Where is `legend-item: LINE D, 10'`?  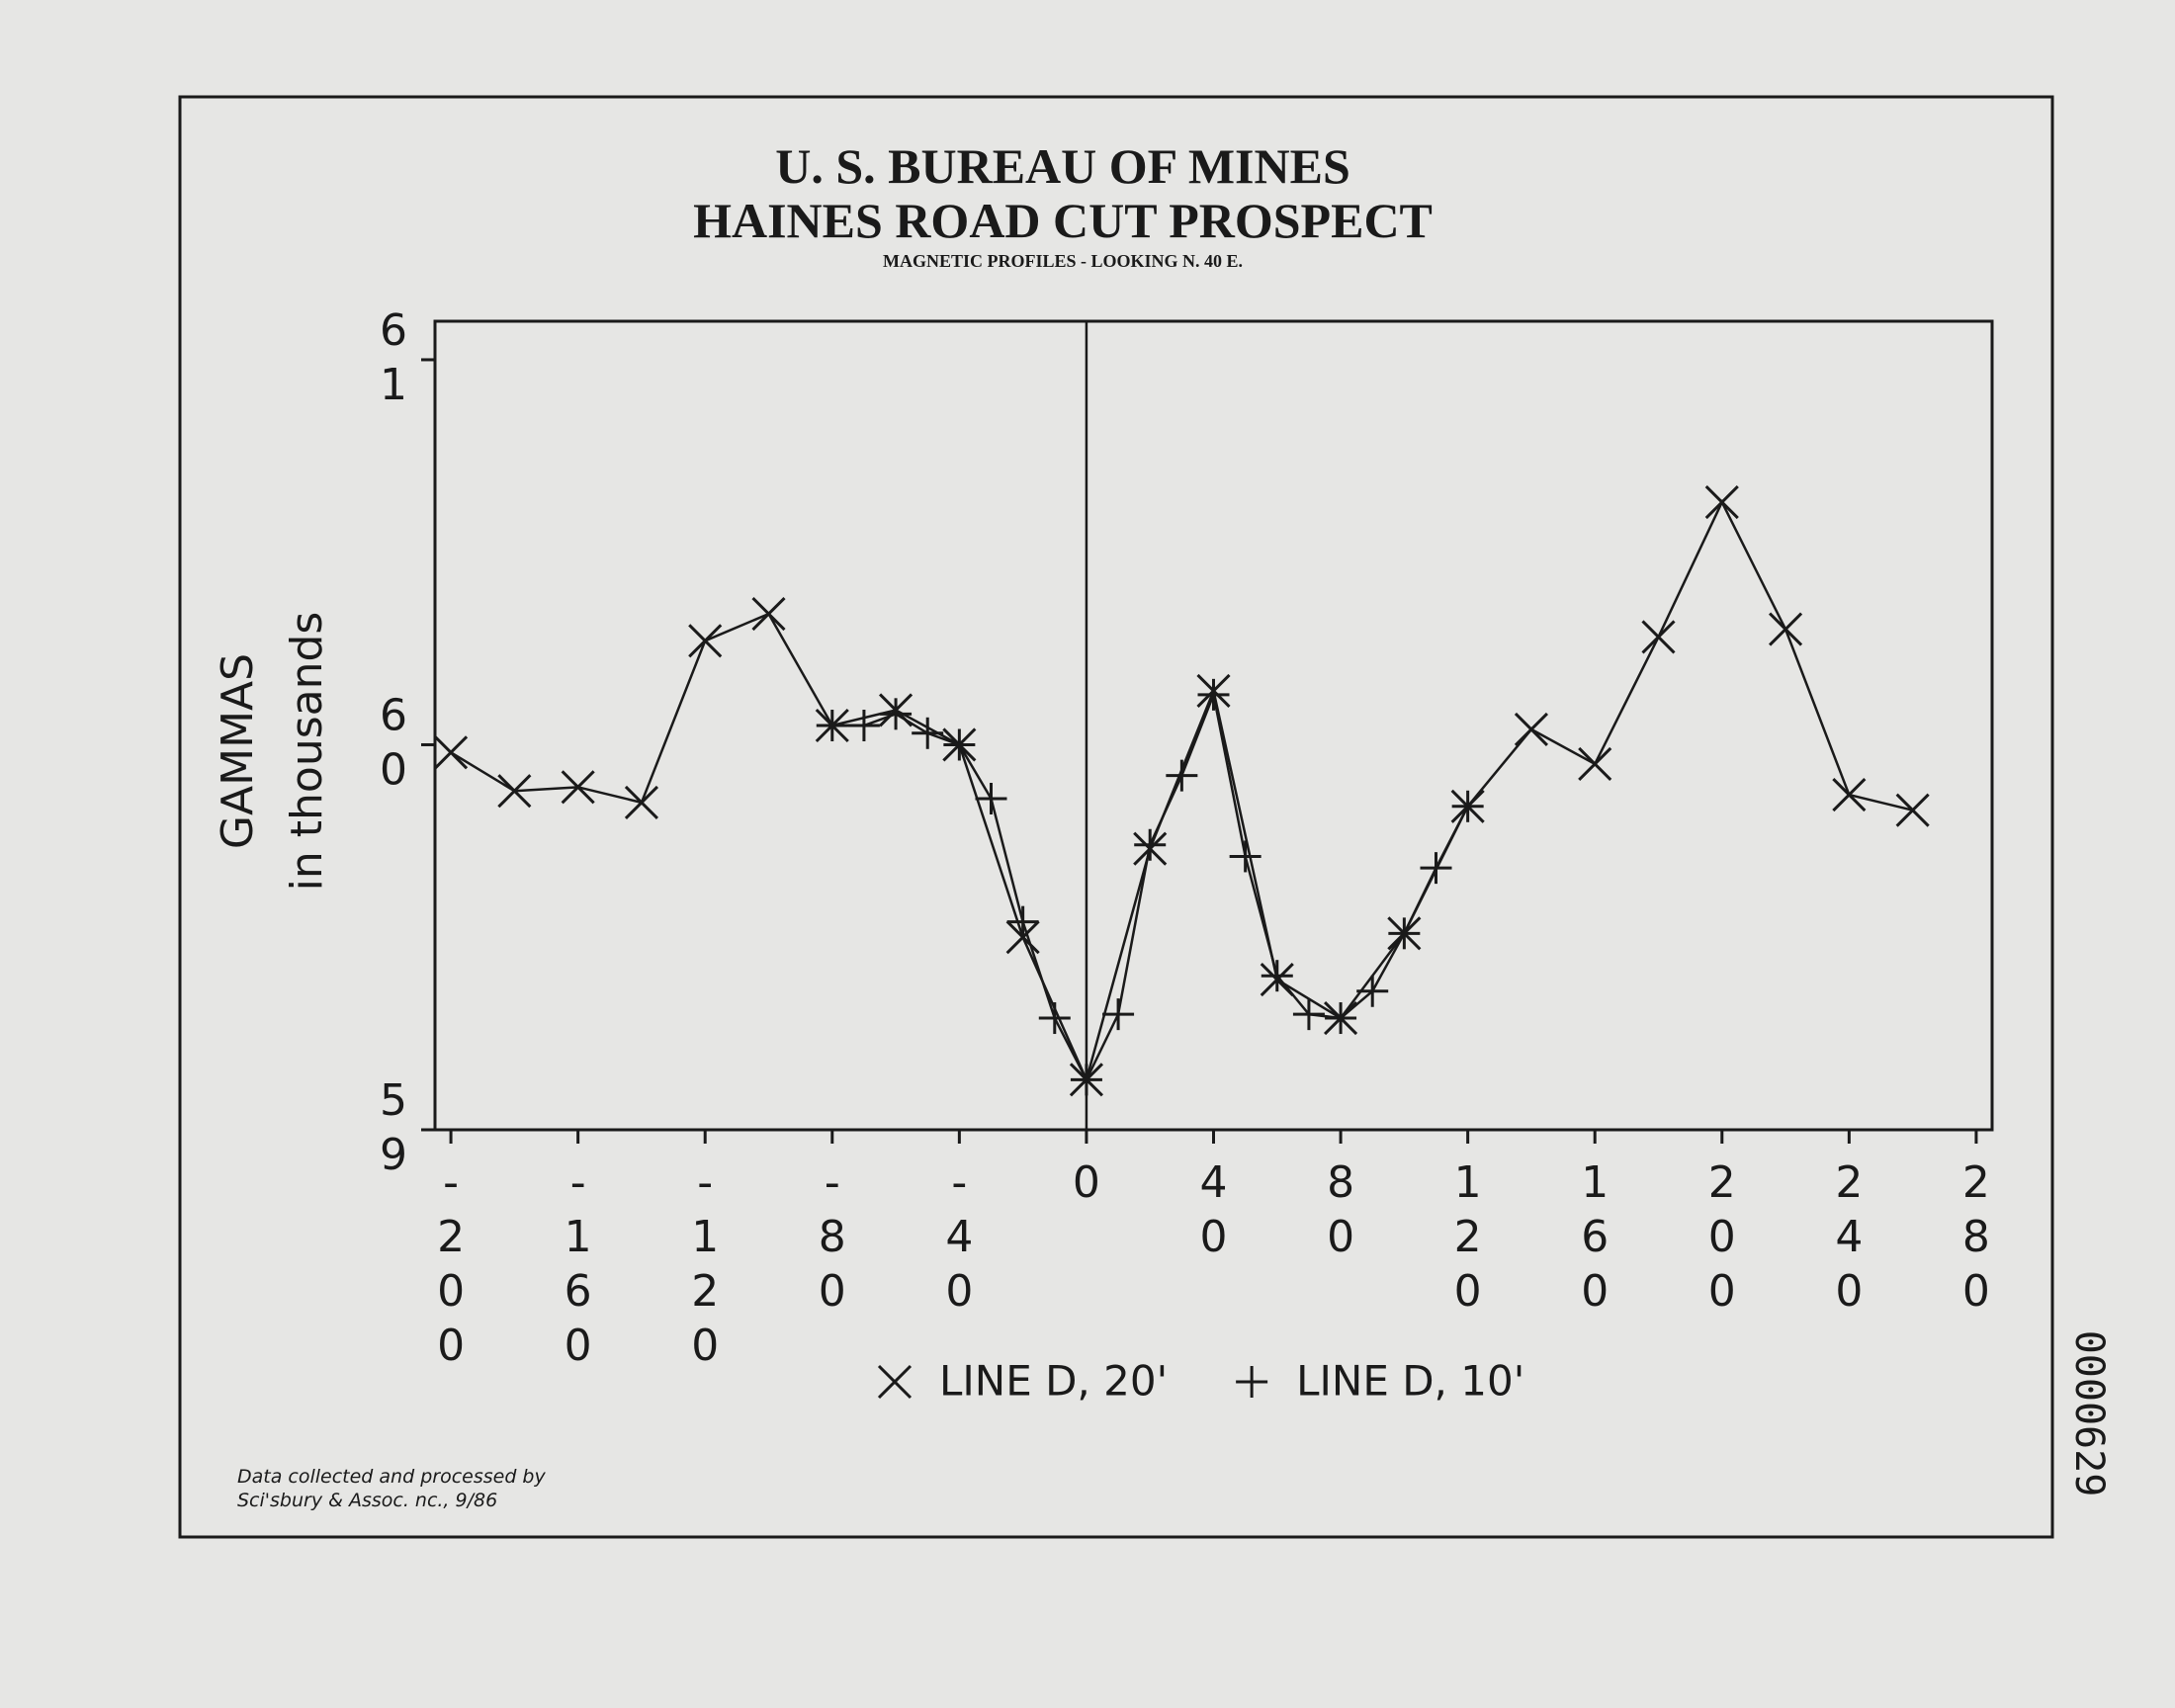 legend-item: LINE D, 10' is located at coordinates (1380, 1382).